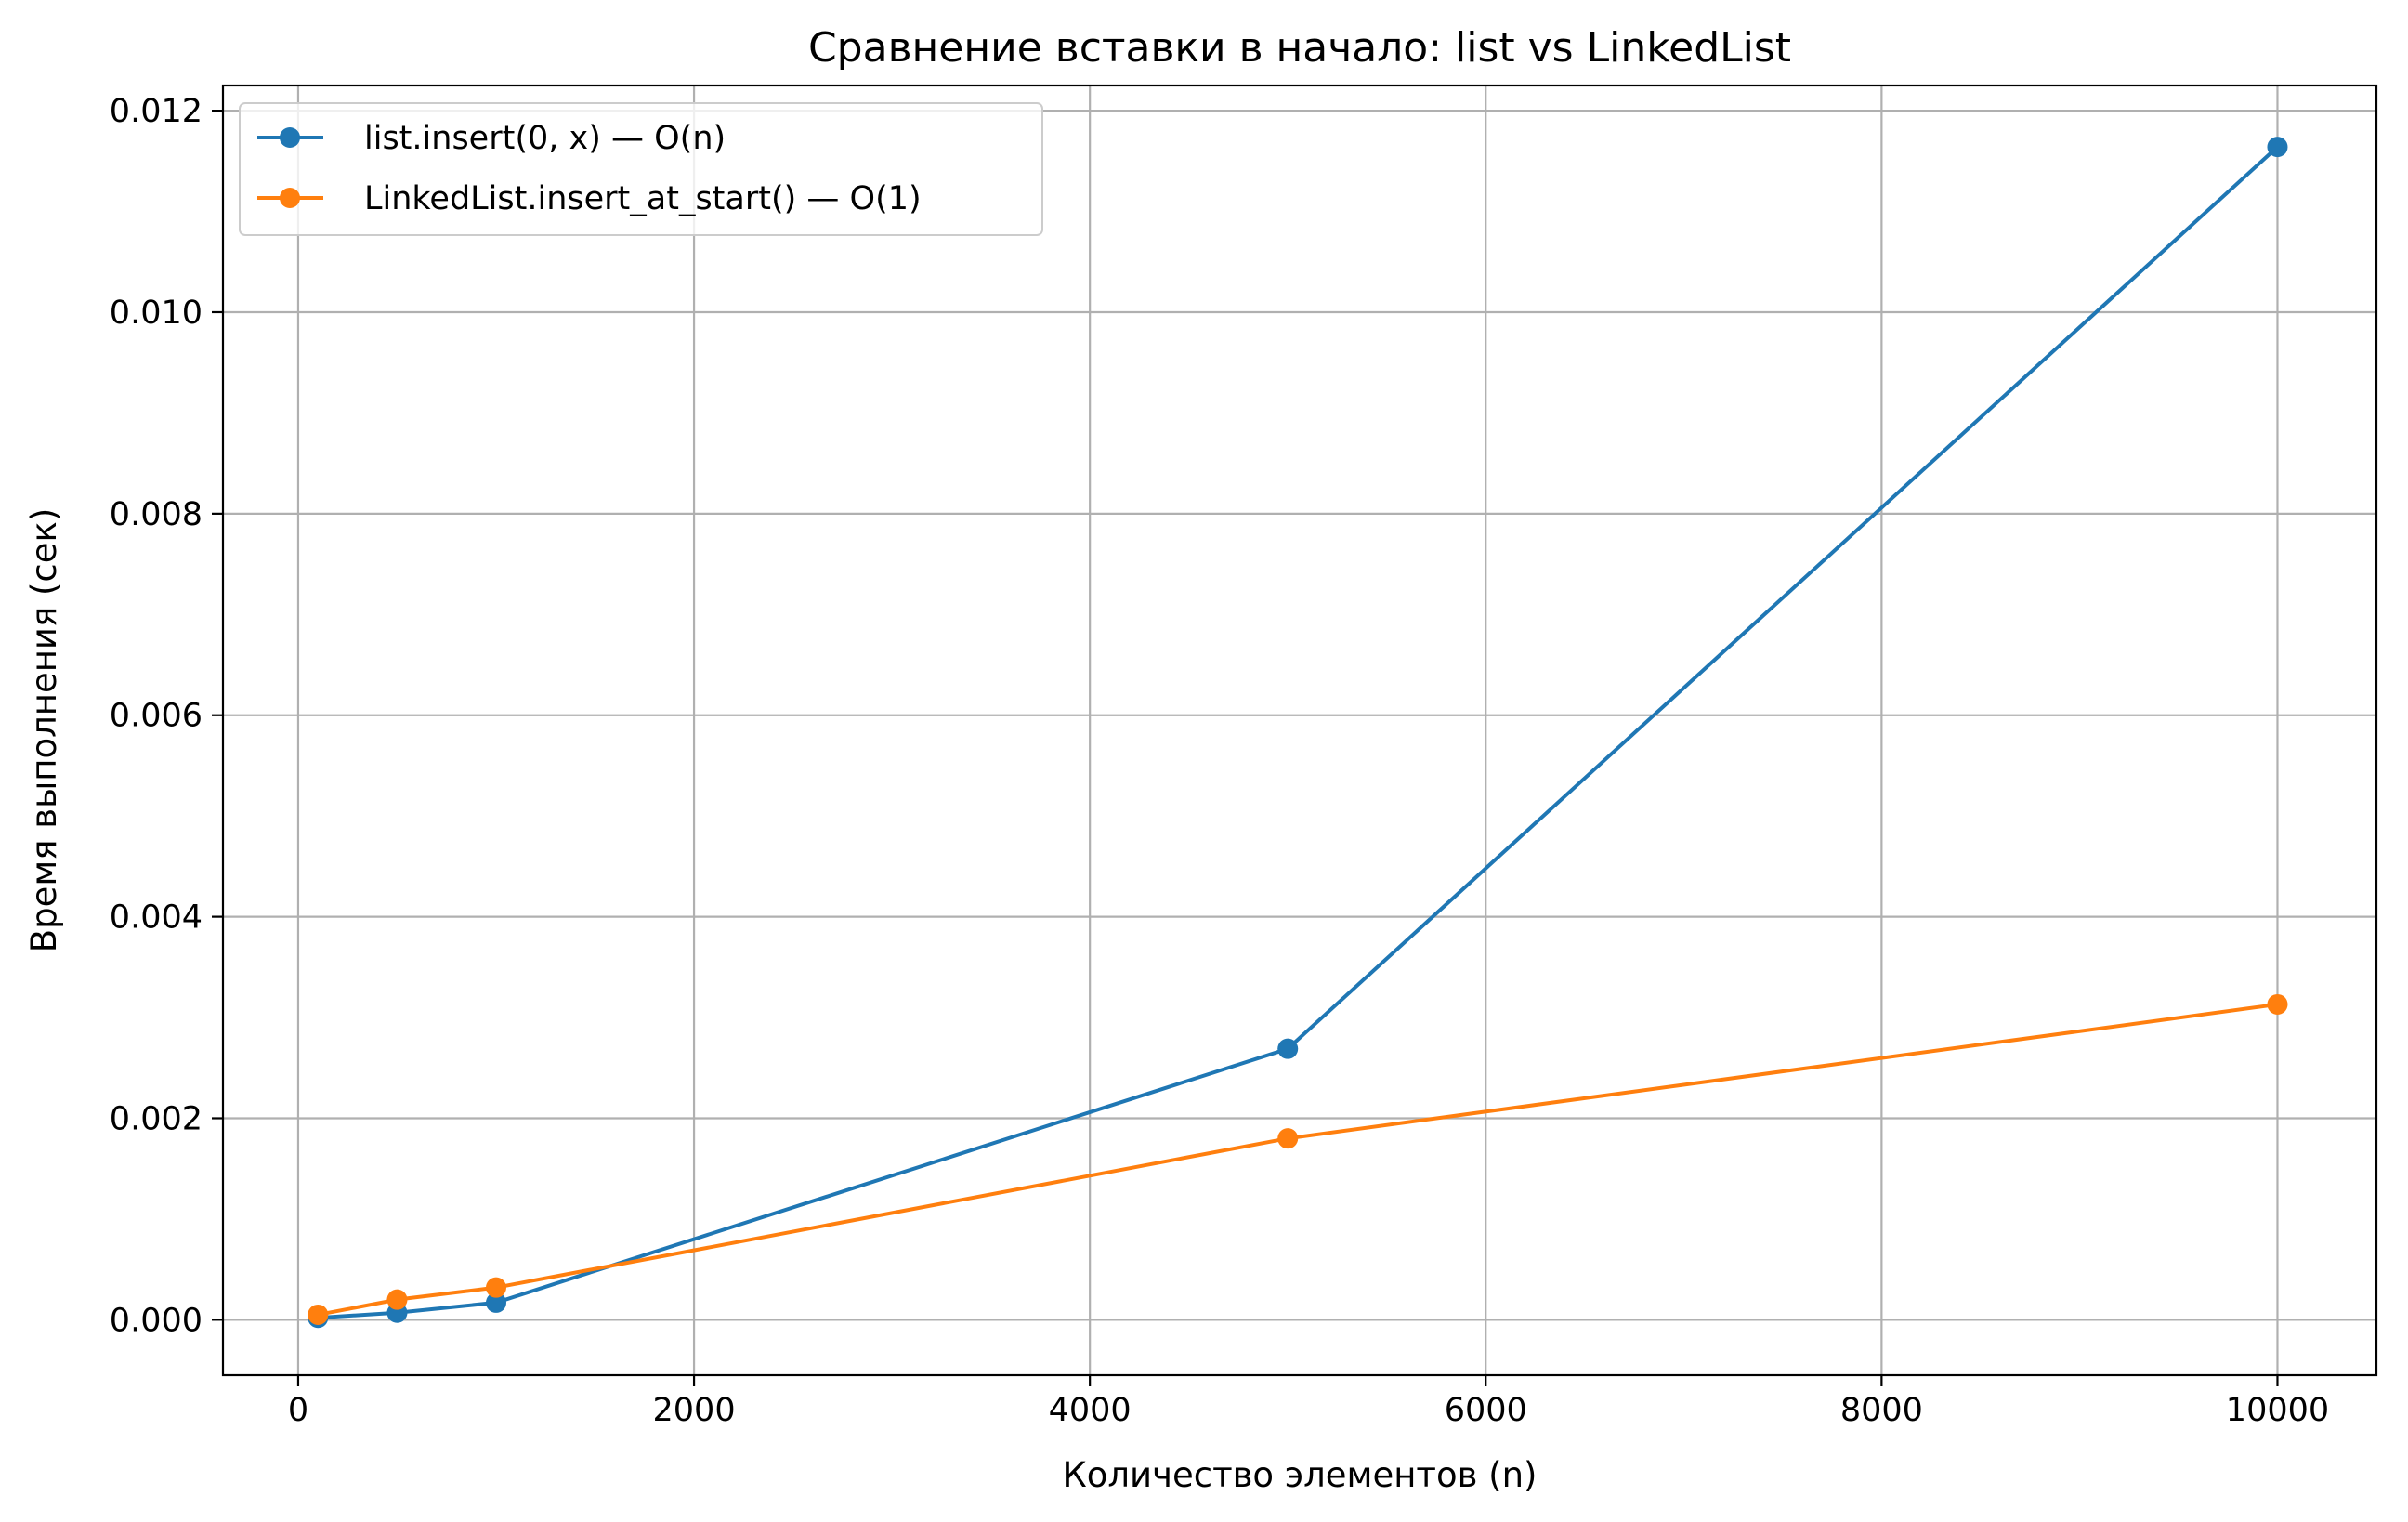 This screenshot has width=2408, height=1522. Describe the element at coordinates (298, 1410) in the screenshot. I see `x-tick-label: 0` at that location.